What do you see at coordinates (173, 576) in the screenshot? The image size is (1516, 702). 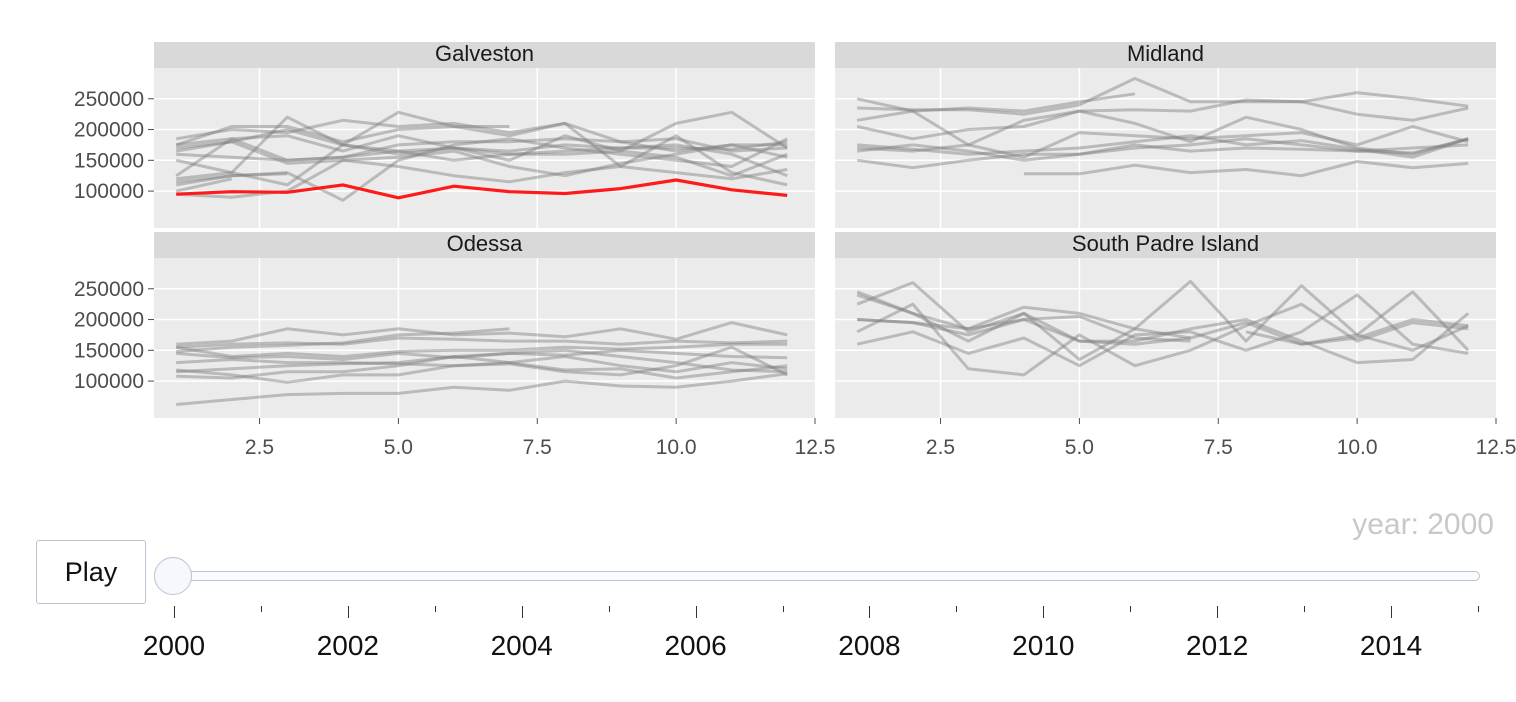 I see `year-slider-handle` at bounding box center [173, 576].